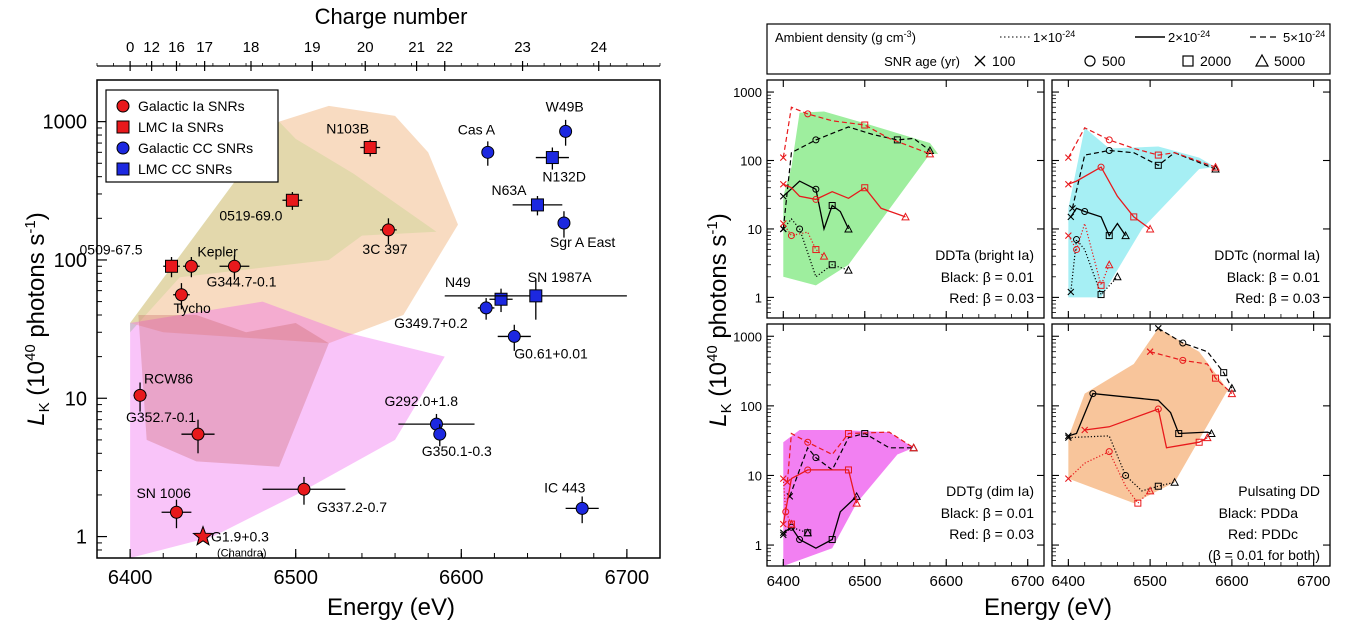 The width and height of the screenshot is (1366, 626). Describe the element at coordinates (1259, 513) in the screenshot. I see `panel-black-note: Black: PDDa` at that location.